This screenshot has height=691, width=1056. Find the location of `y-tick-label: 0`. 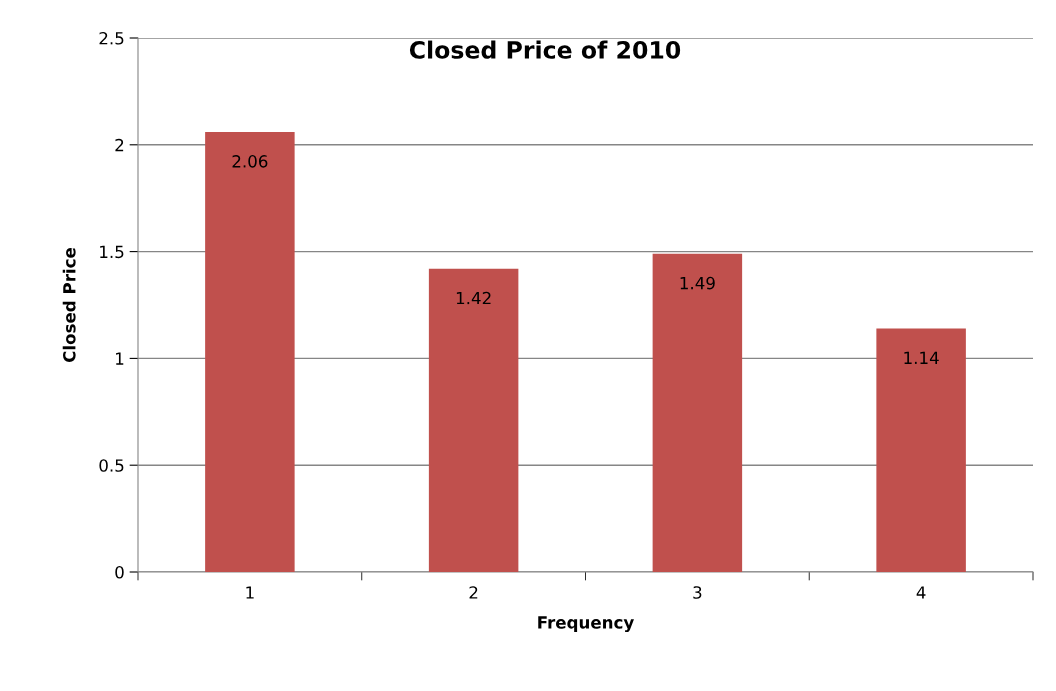

y-tick-label: 0 is located at coordinates (119, 572).